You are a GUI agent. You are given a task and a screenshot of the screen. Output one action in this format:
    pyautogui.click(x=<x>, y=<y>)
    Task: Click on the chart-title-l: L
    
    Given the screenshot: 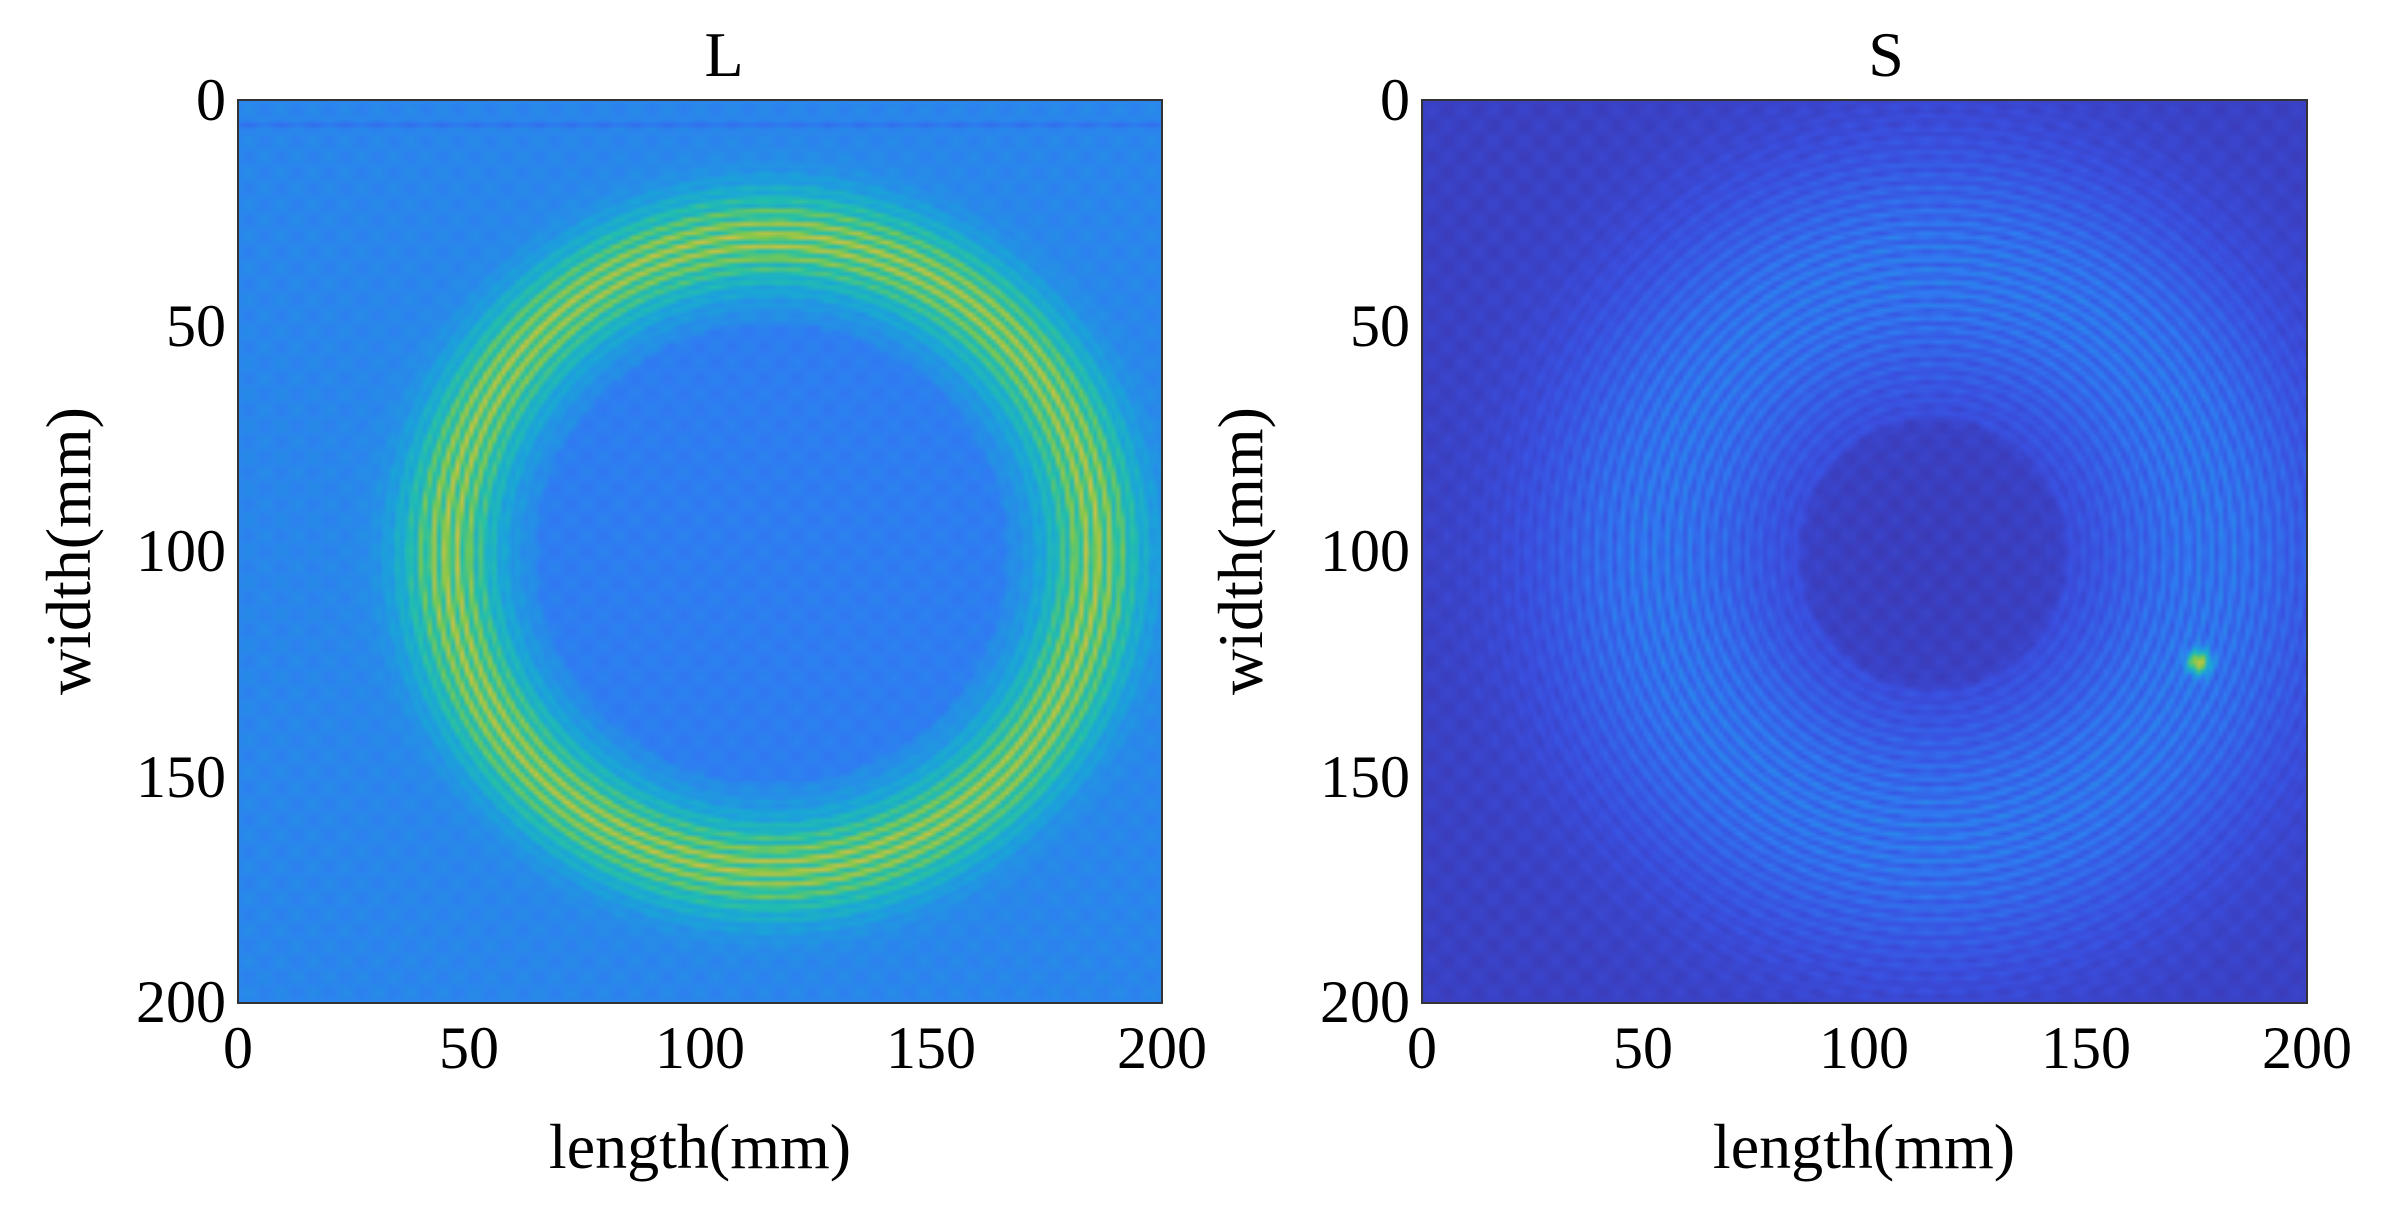 What is the action you would take?
    pyautogui.click(x=723, y=54)
    